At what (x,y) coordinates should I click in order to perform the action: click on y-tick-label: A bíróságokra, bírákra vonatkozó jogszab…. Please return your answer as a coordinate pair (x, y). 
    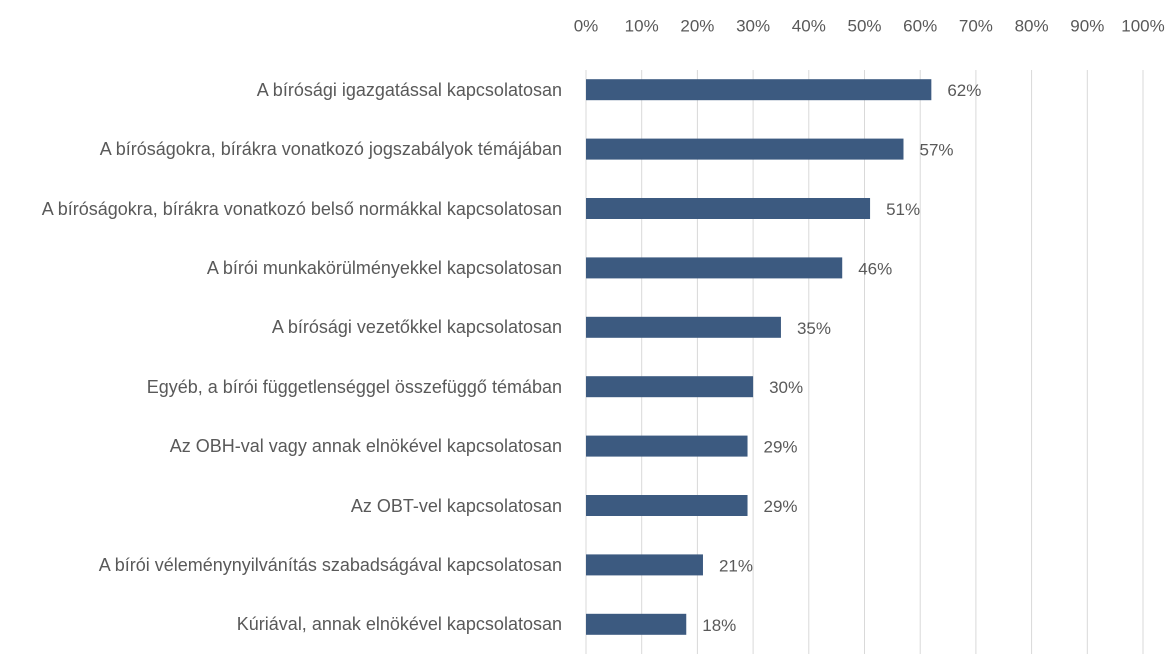
    Looking at the image, I should click on (330, 149).